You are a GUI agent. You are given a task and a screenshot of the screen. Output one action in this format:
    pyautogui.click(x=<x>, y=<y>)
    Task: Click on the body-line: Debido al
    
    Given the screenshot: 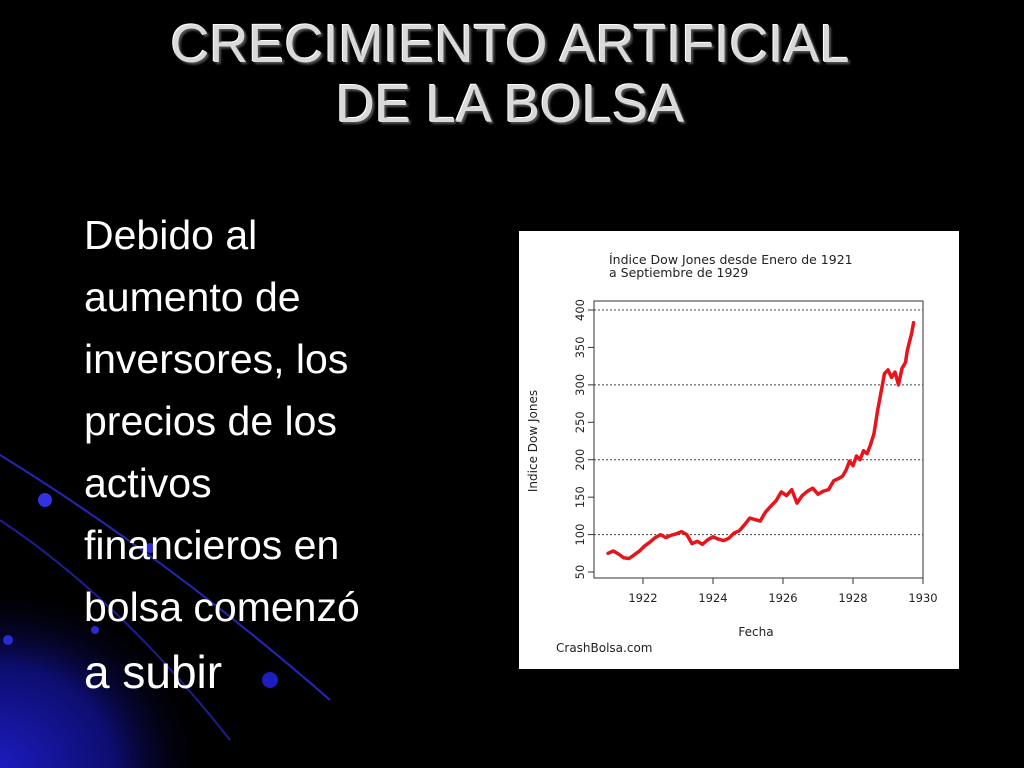 What is the action you would take?
    pyautogui.click(x=171, y=235)
    